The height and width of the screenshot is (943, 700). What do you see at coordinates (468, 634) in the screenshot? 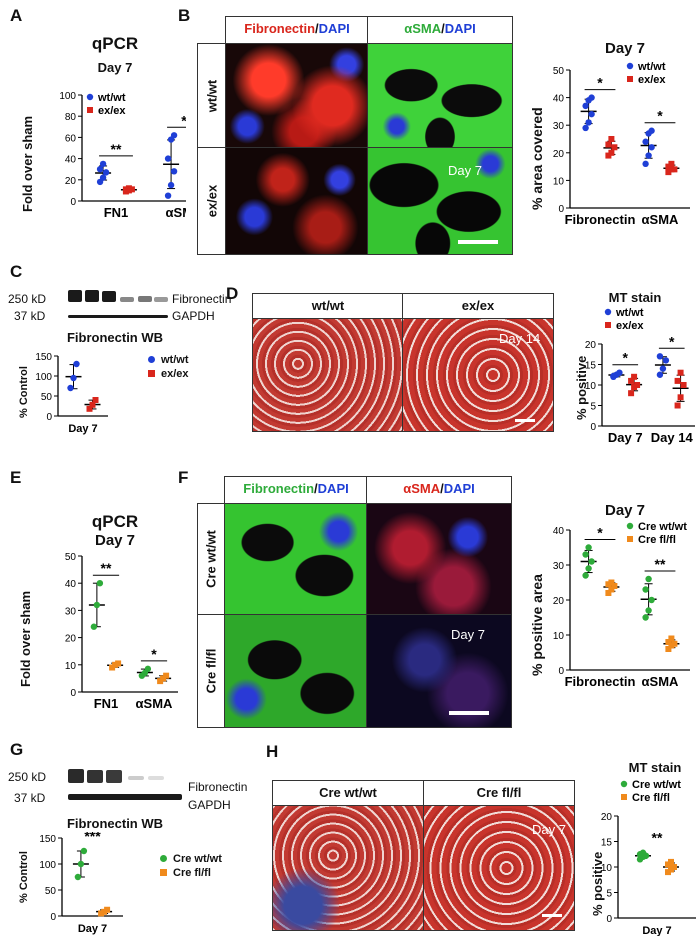
I see `panel-f-day-label: Day 7` at bounding box center [468, 634].